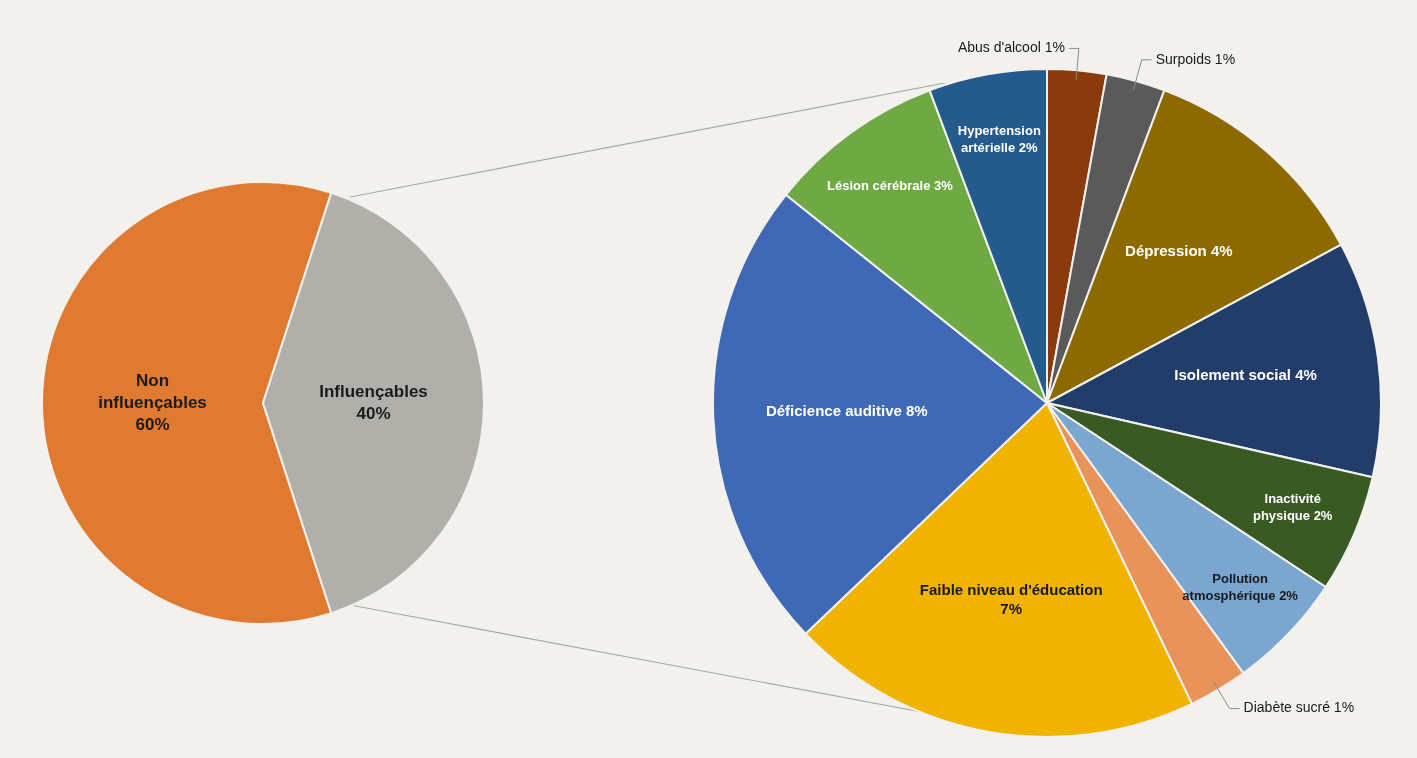 The width and height of the screenshot is (1417, 758). Describe the element at coordinates (1011, 589) in the screenshot. I see `slice-label: Faible niveau d'éducation` at that location.